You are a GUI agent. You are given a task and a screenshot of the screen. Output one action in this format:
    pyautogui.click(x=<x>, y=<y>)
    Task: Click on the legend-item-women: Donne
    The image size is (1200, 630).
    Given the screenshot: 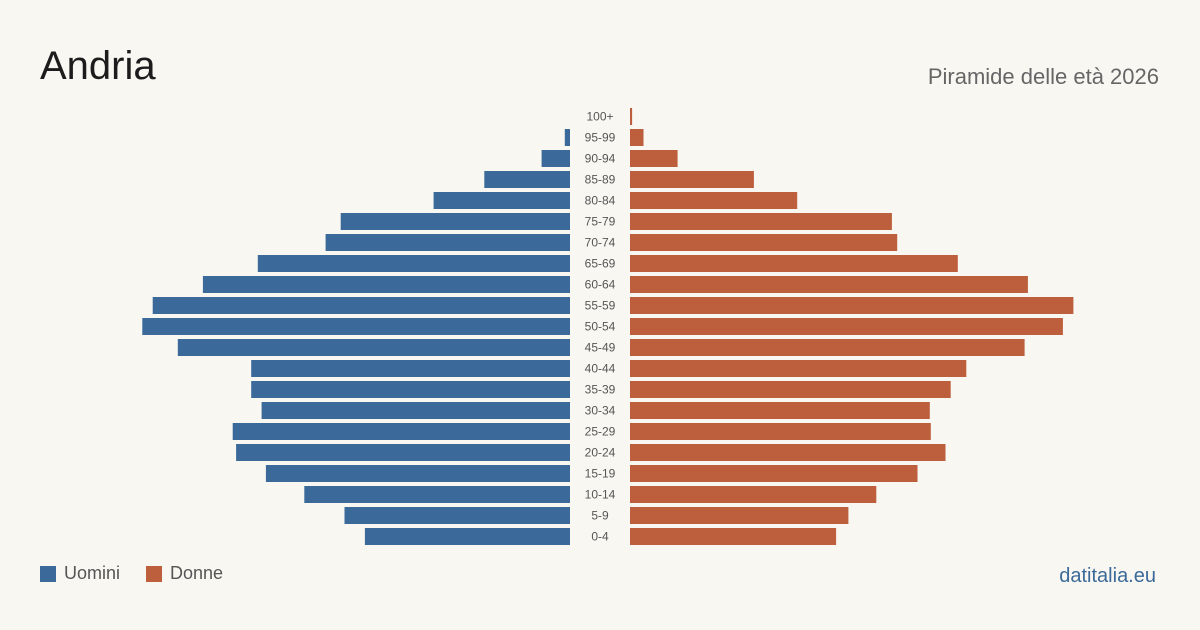 What is the action you would take?
    pyautogui.click(x=184, y=573)
    